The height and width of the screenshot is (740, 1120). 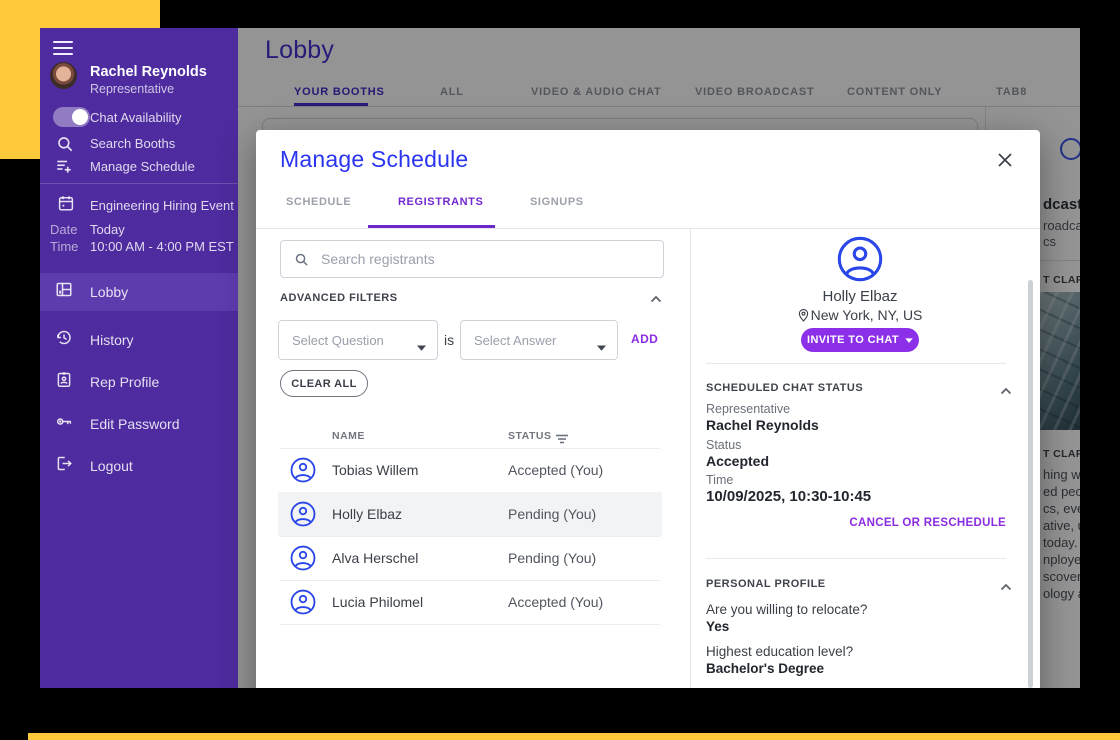 What do you see at coordinates (755, 92) in the screenshot?
I see `tab-video-broadcast: VIDEO BROADCAST` at bounding box center [755, 92].